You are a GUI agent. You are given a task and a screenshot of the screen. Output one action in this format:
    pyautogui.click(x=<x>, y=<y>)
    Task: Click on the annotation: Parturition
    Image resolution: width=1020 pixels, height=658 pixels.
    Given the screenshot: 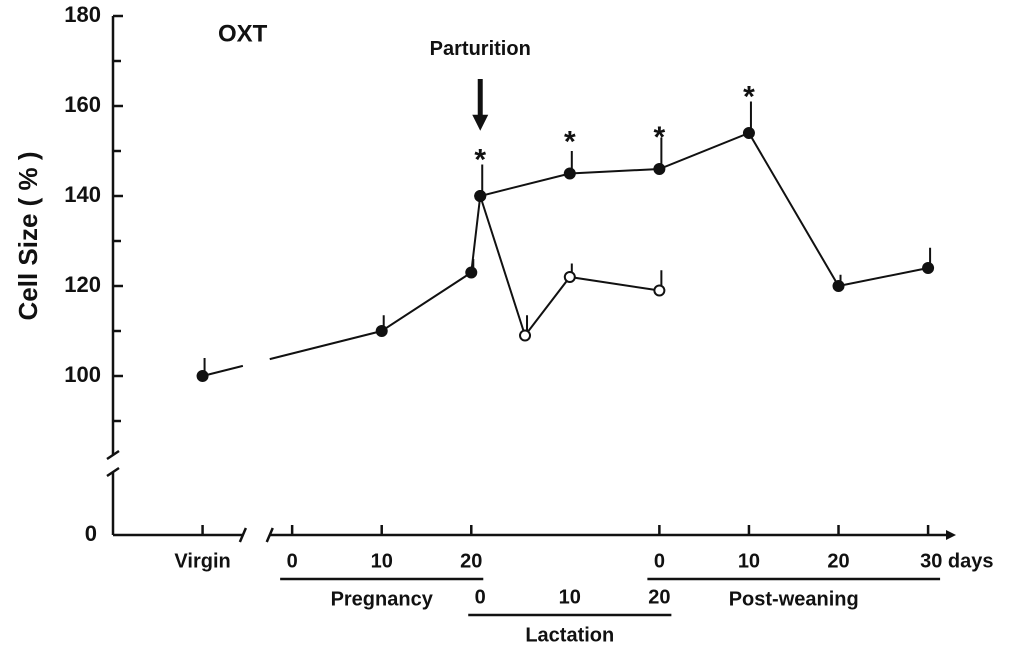 What is the action you would take?
    pyautogui.click(x=480, y=49)
    